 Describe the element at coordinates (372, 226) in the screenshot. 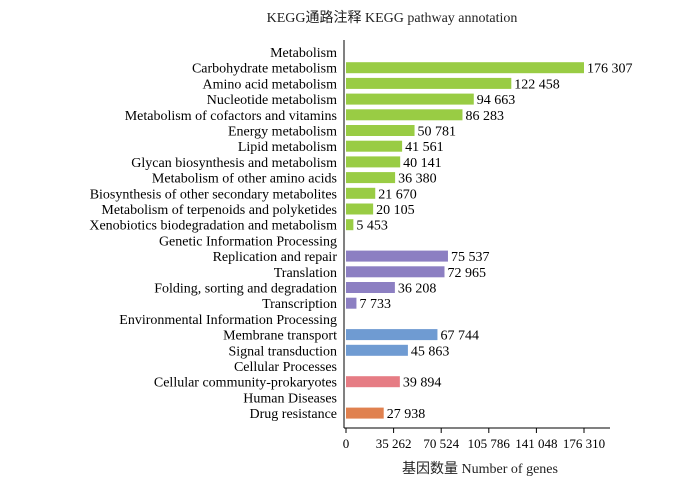

I see `value-label: 5 453` at that location.